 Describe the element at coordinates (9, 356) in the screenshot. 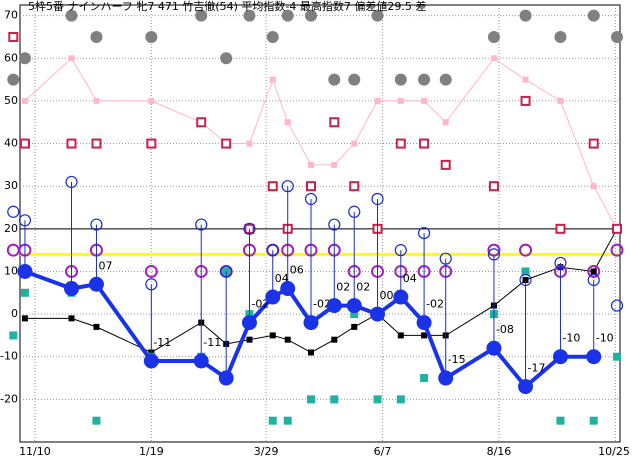

I see `y-tick-label: -10` at that location.